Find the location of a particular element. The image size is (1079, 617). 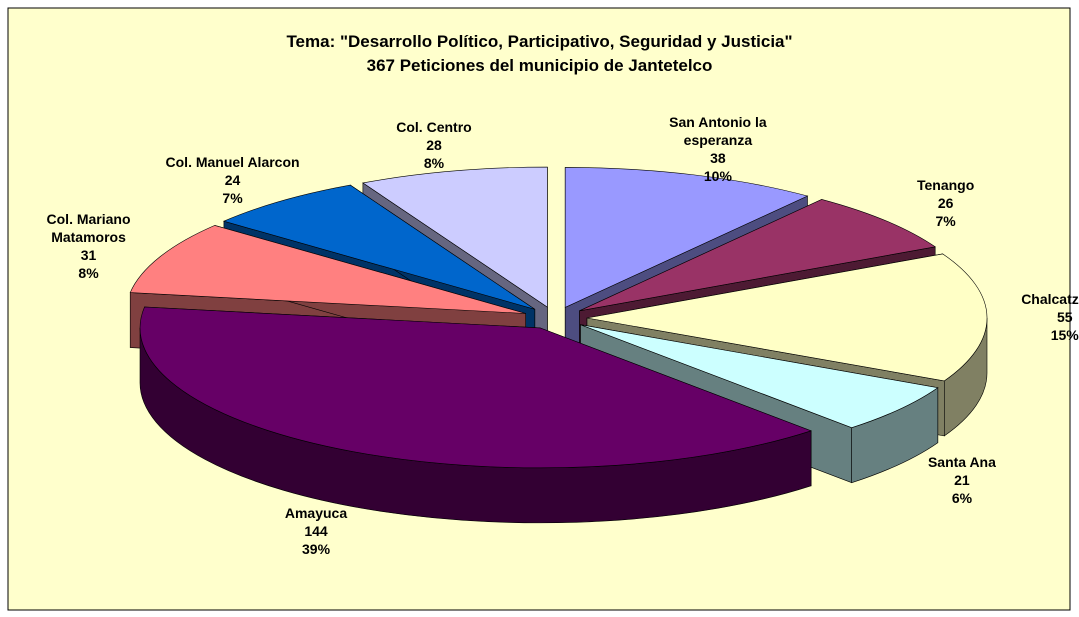

category-label: Col. Centro is located at coordinates (434, 126).